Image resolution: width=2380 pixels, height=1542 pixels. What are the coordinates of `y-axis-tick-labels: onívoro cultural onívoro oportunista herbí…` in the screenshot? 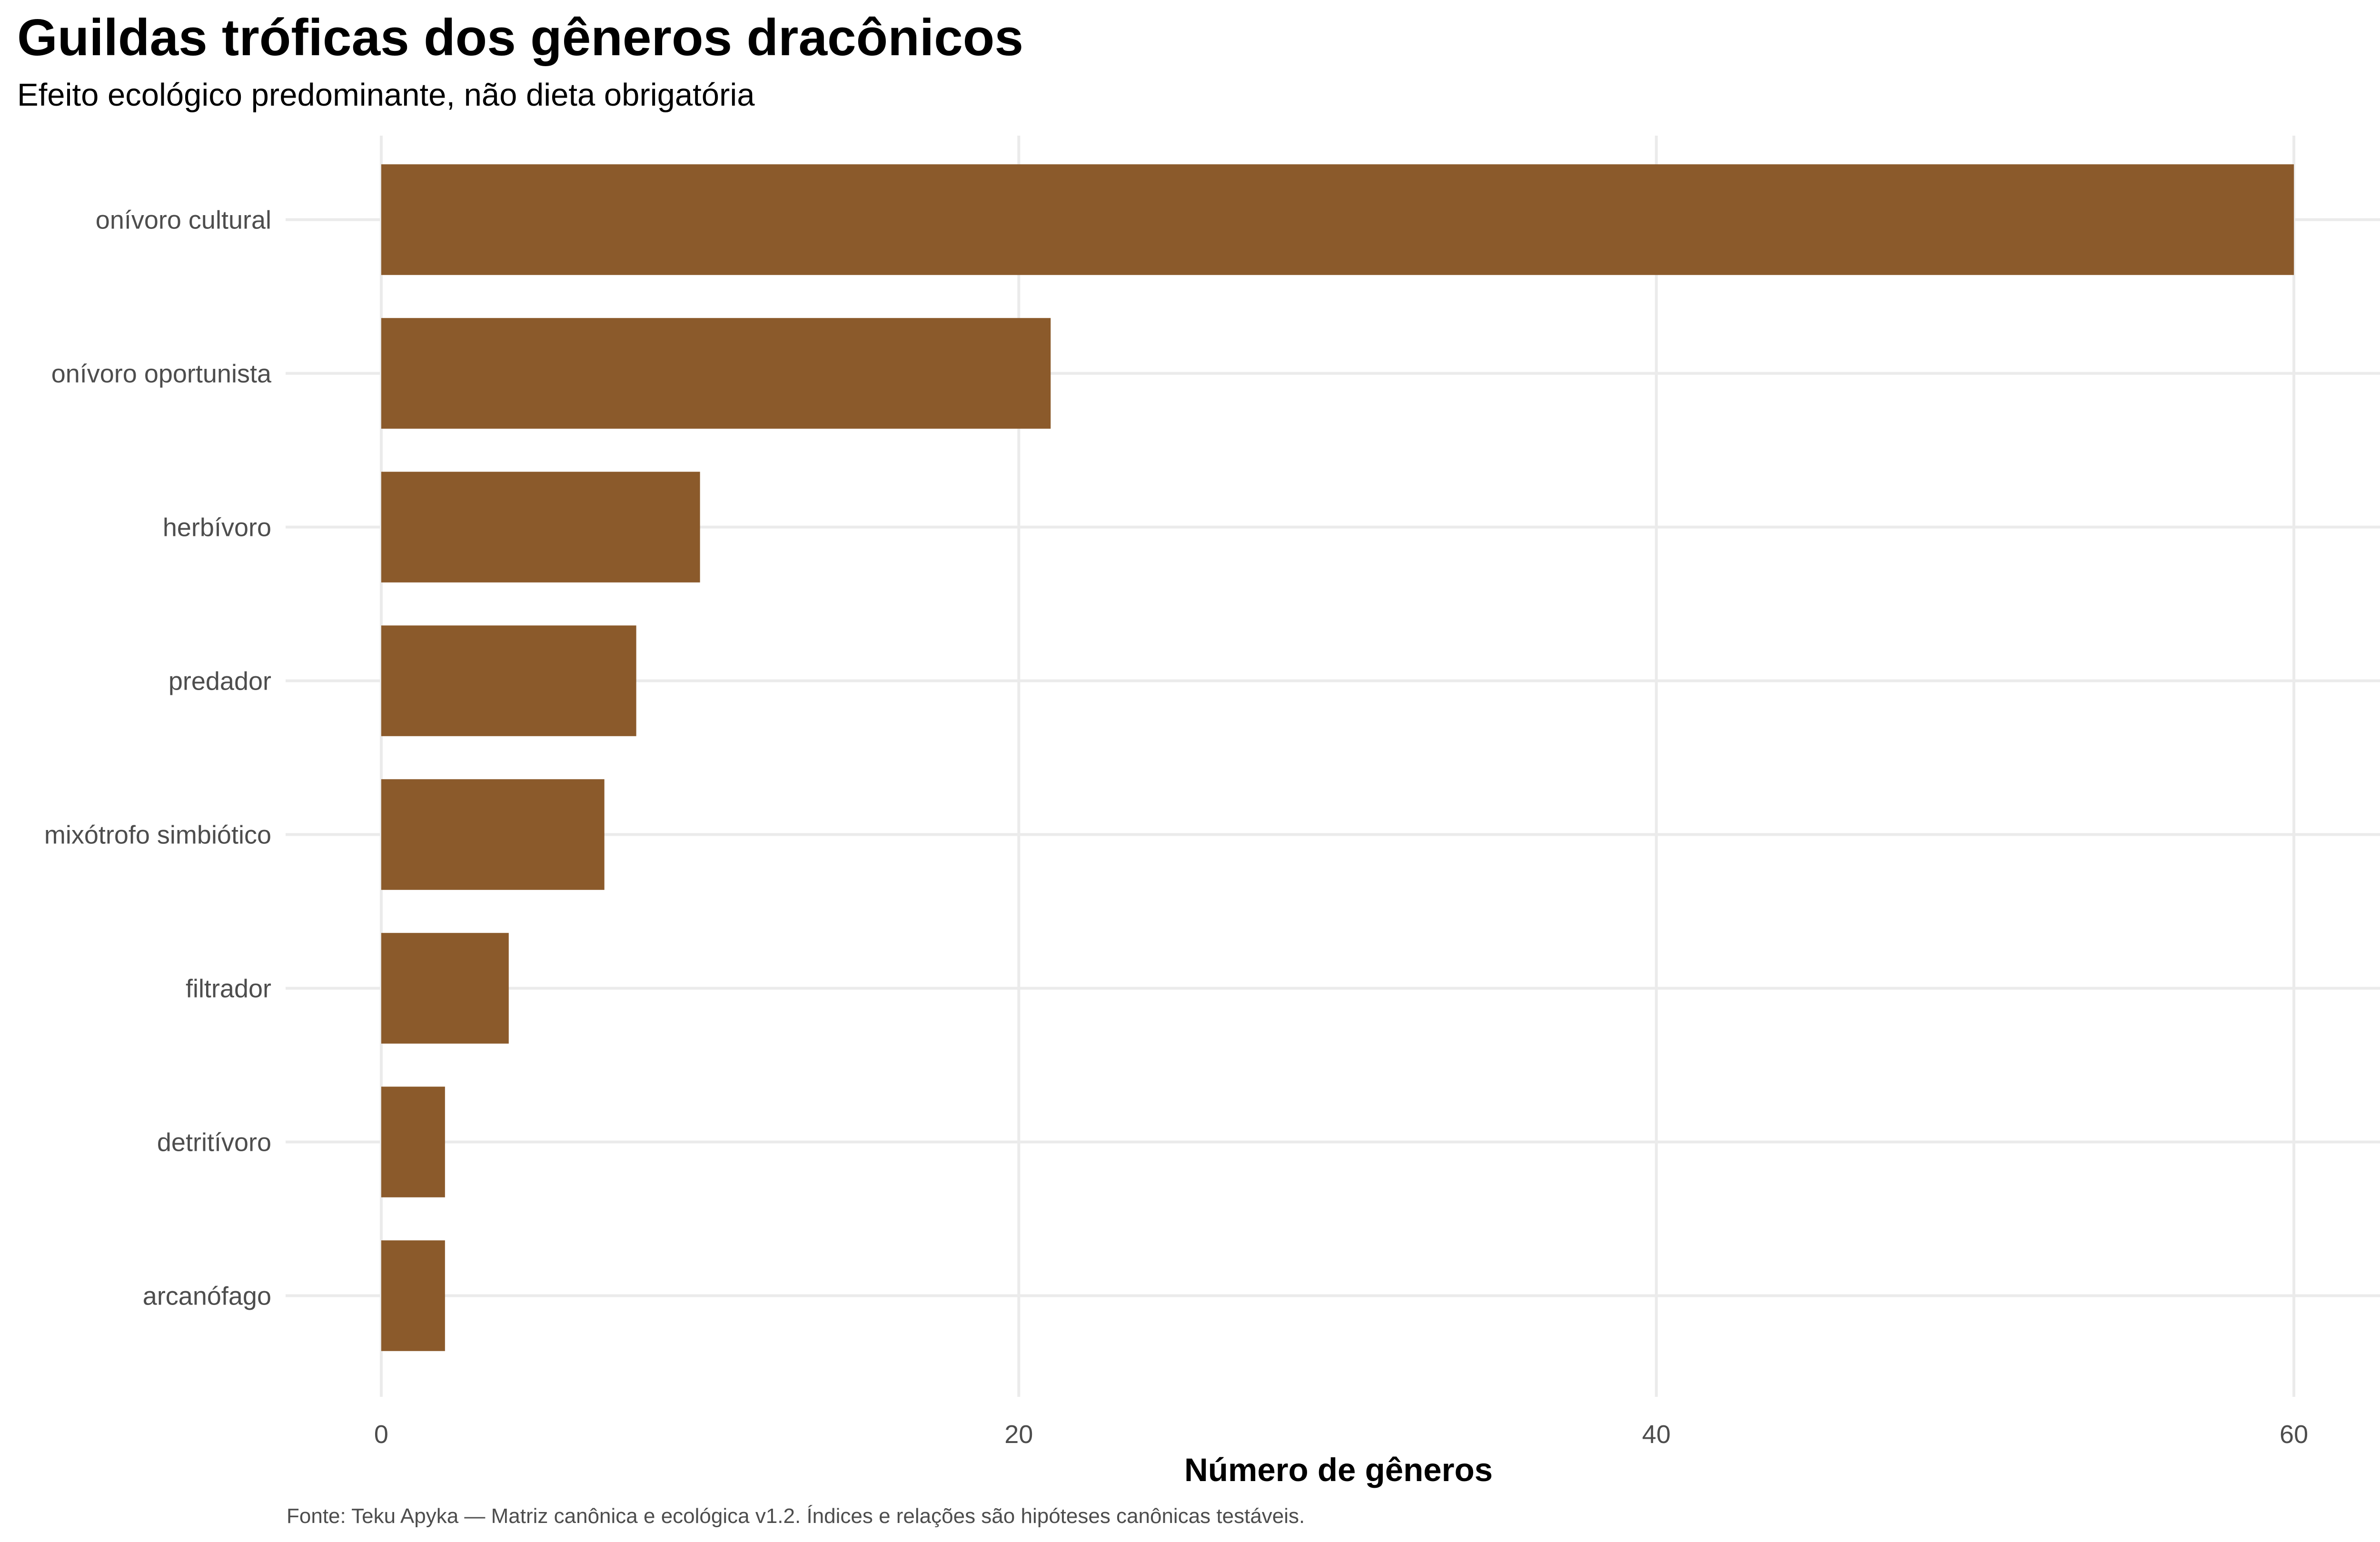 It's located at (158, 758).